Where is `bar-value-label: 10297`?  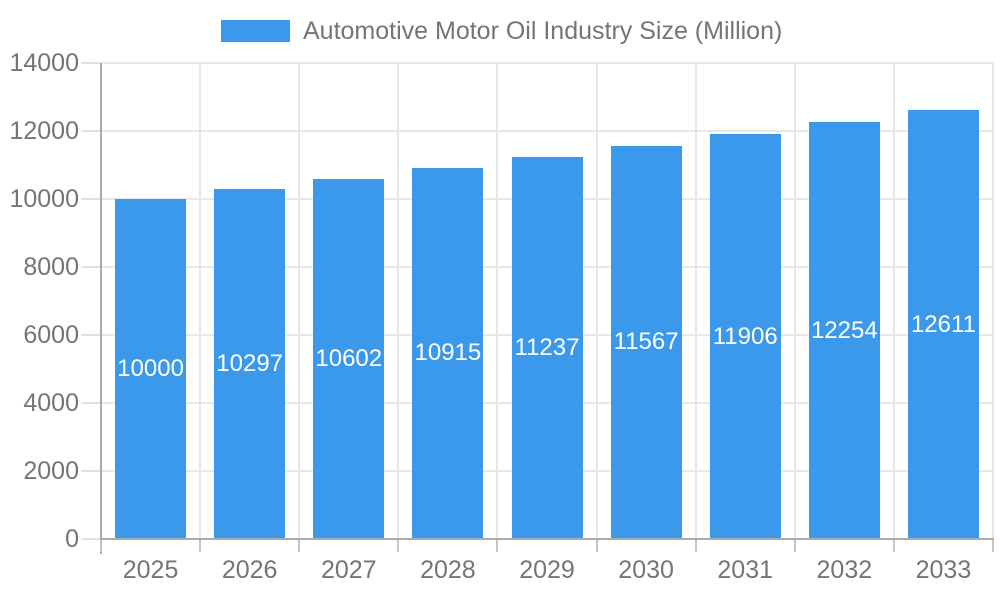
bar-value-label: 10297 is located at coordinates (250, 363).